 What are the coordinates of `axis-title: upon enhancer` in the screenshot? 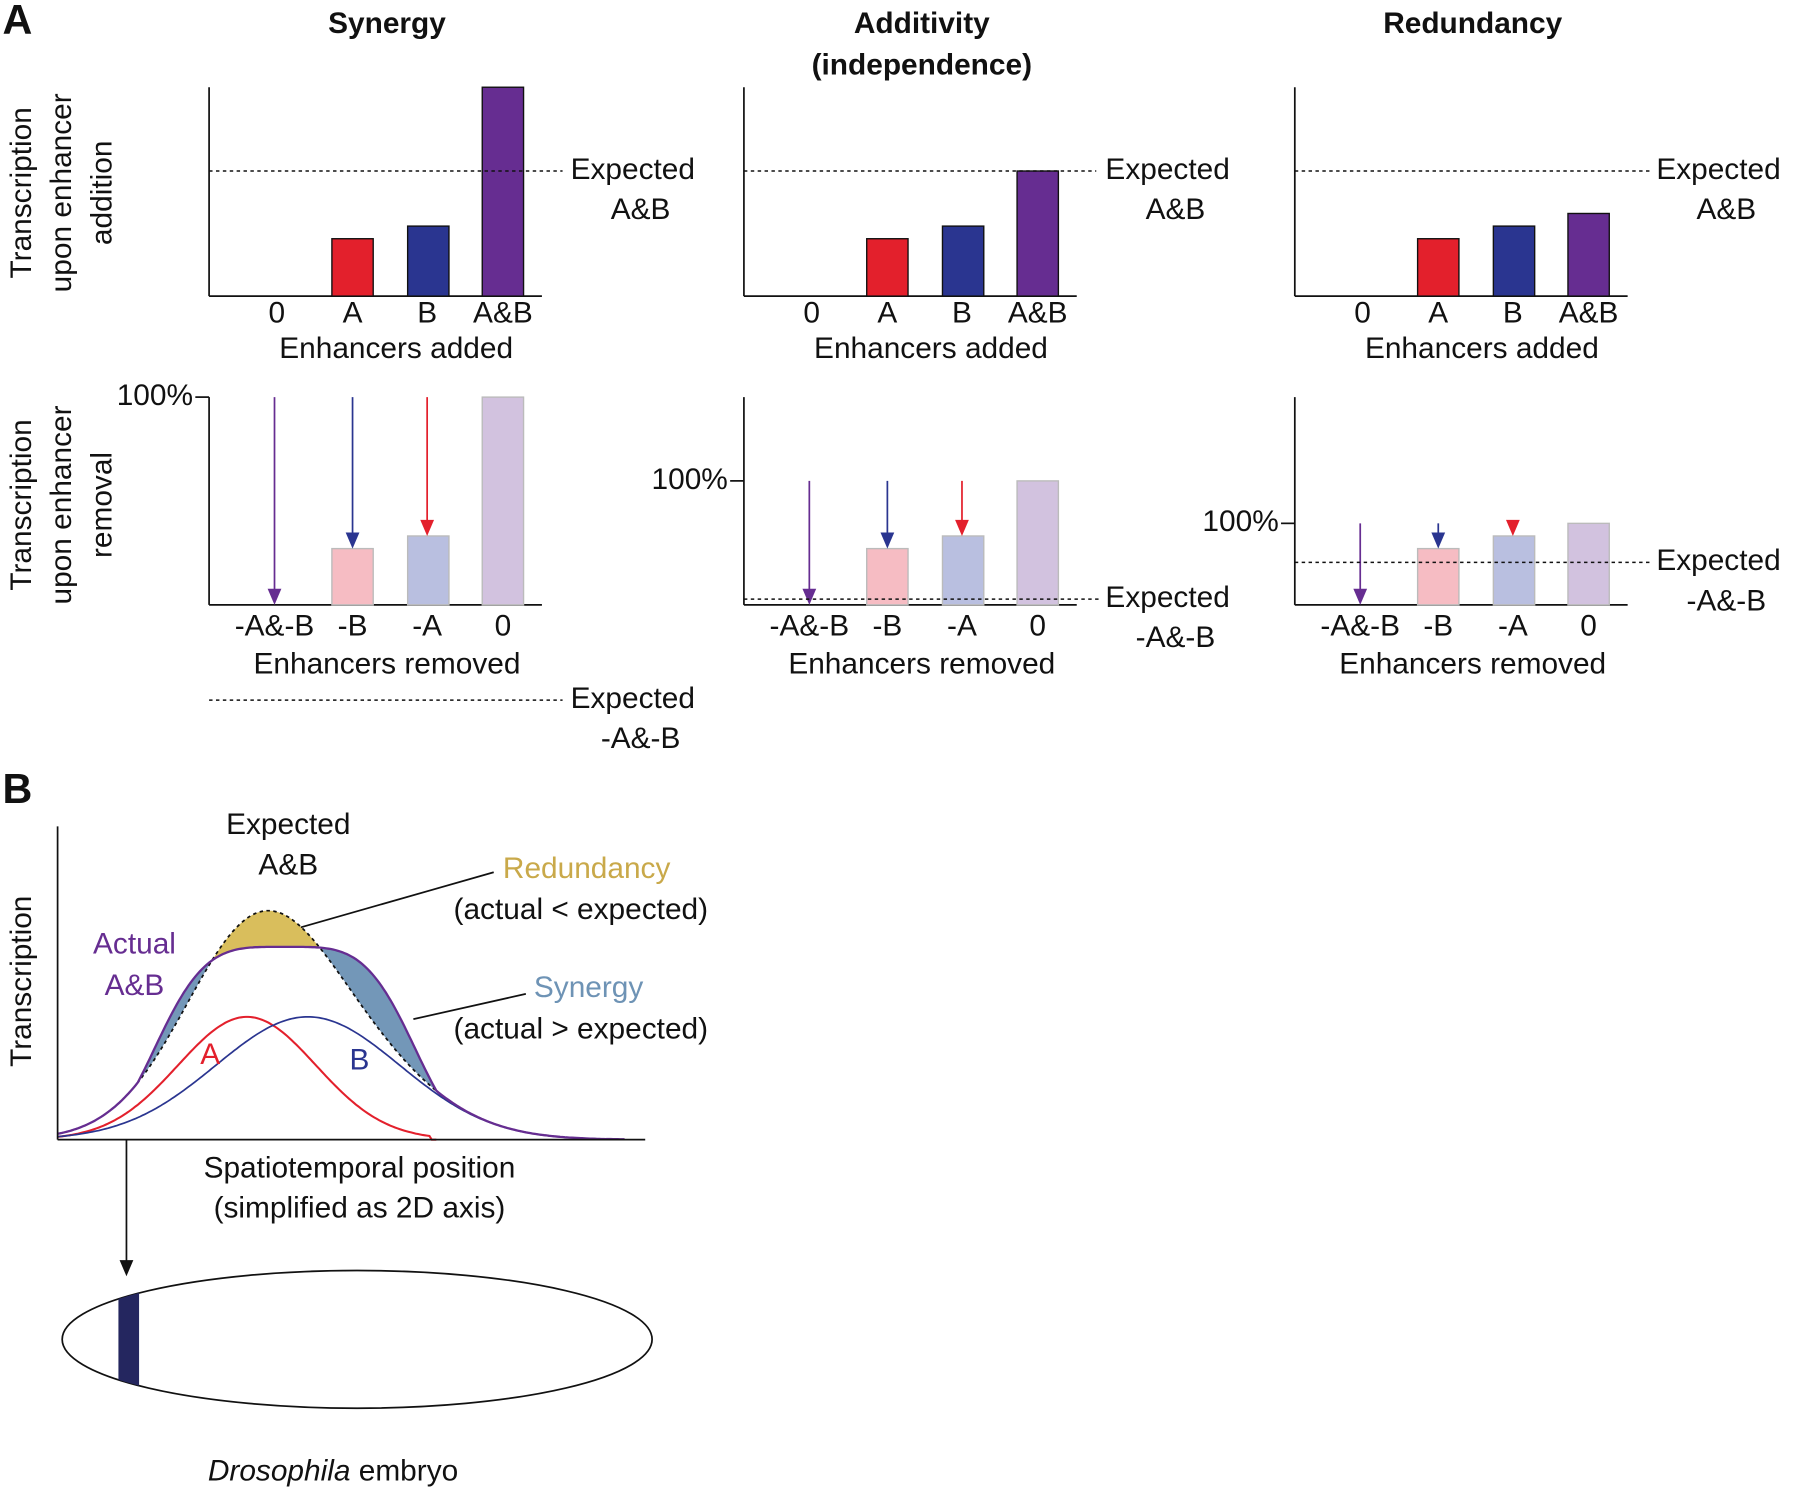 It's located at (61, 504).